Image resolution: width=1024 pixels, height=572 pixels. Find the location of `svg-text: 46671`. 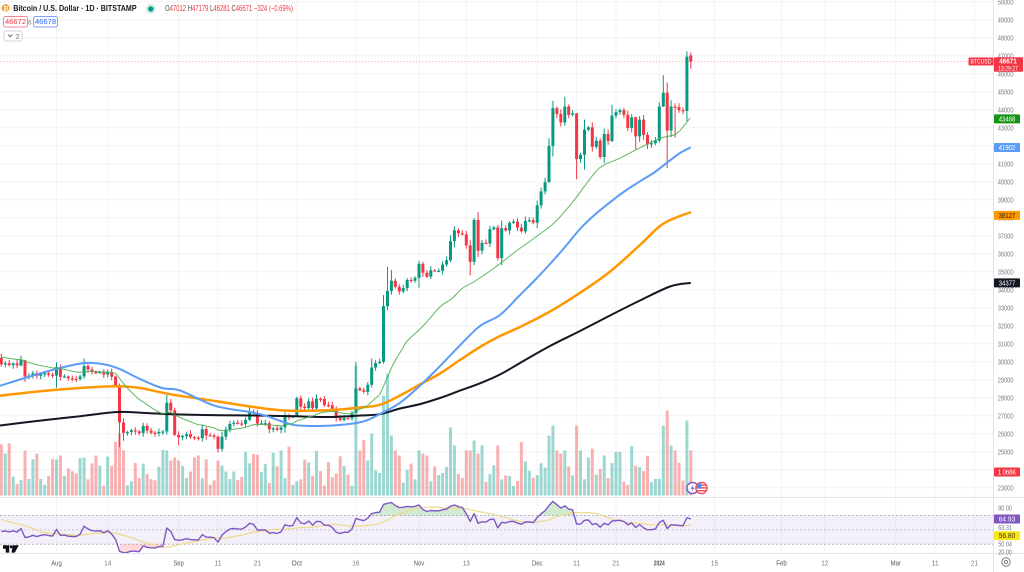

svg-text: 46671 is located at coordinates (1008, 61).